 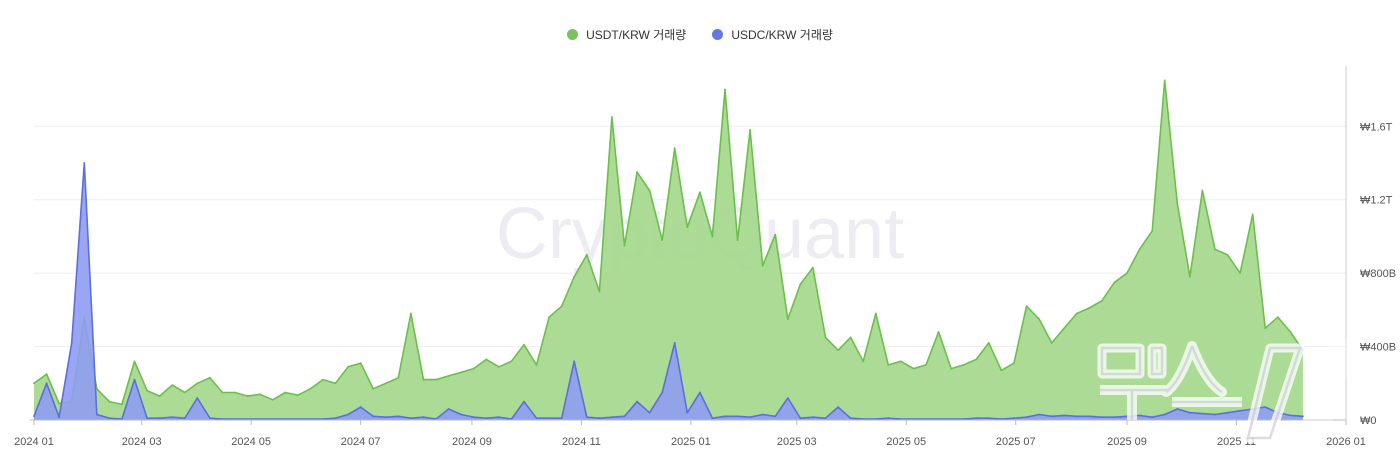 I want to click on legend-label-usdt: USDT/KRW 거래량, so click(x=636, y=35).